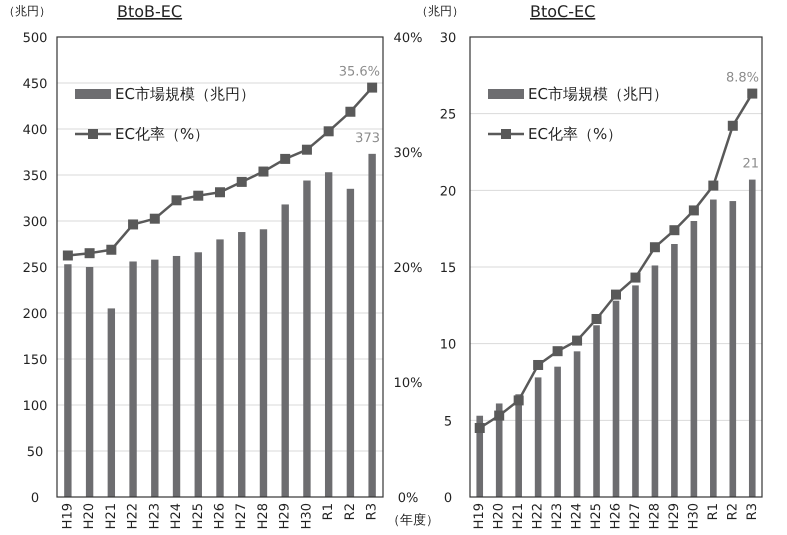 This screenshot has width=787, height=535. What do you see at coordinates (367, 138) in the screenshot?
I see `data-label: 373` at bounding box center [367, 138].